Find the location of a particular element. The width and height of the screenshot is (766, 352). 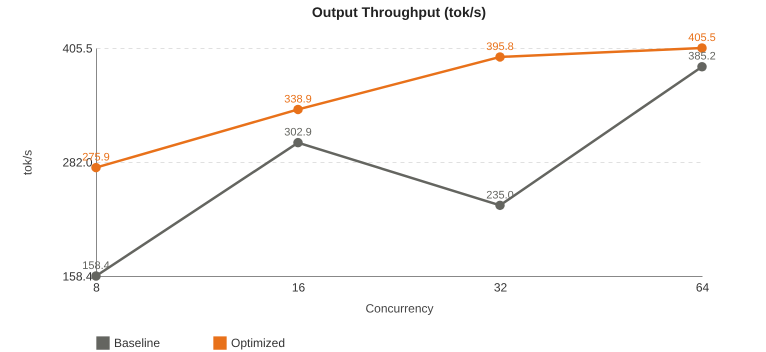

x-axis-title: Concurrency is located at coordinates (399, 309).